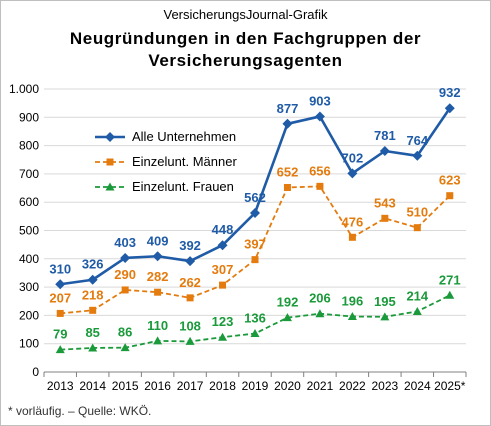 The width and height of the screenshot is (491, 426). Describe the element at coordinates (125, 386) in the screenshot. I see `x-tick-label: 2015` at that location.